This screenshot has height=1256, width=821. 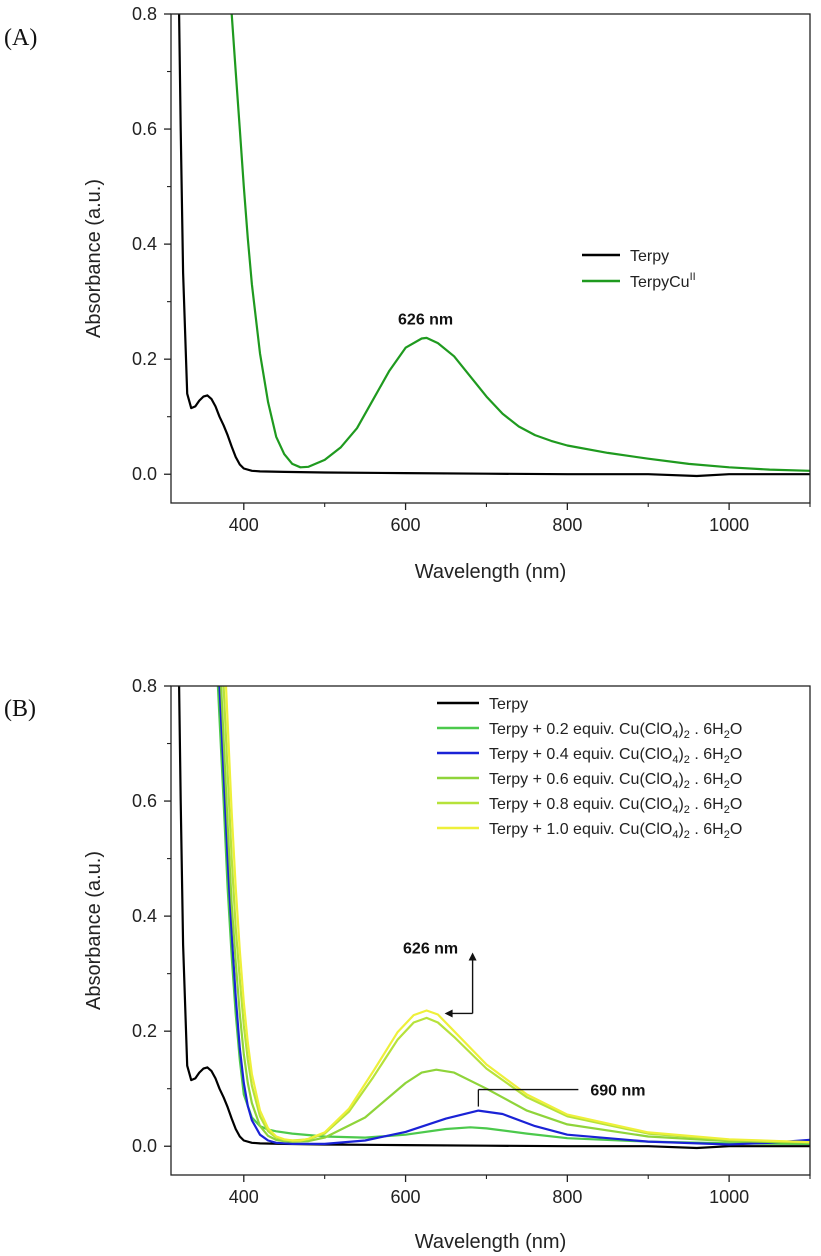 I want to click on annotation-690nm: 690 nm, so click(x=617, y=1091).